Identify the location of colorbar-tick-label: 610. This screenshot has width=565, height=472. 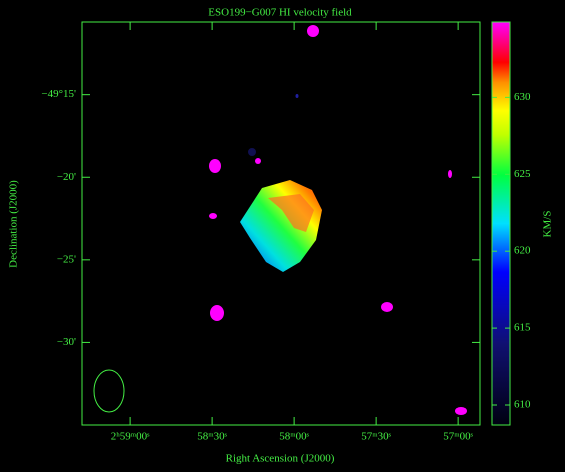
(522, 405).